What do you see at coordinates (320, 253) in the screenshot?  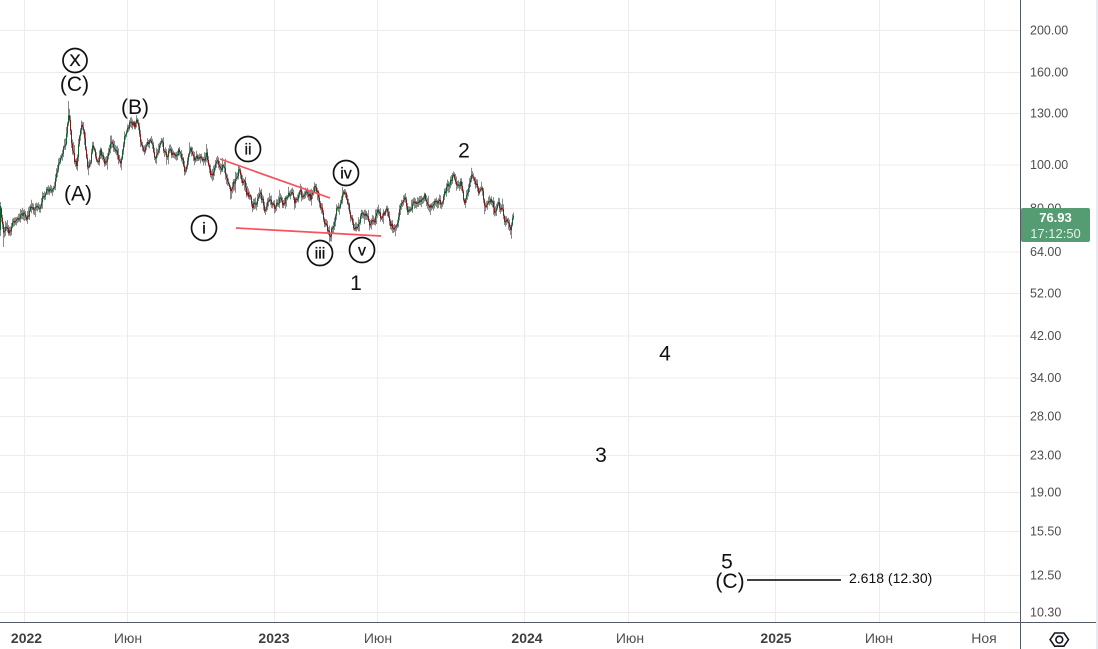 I see `svg-text: iii` at bounding box center [320, 253].